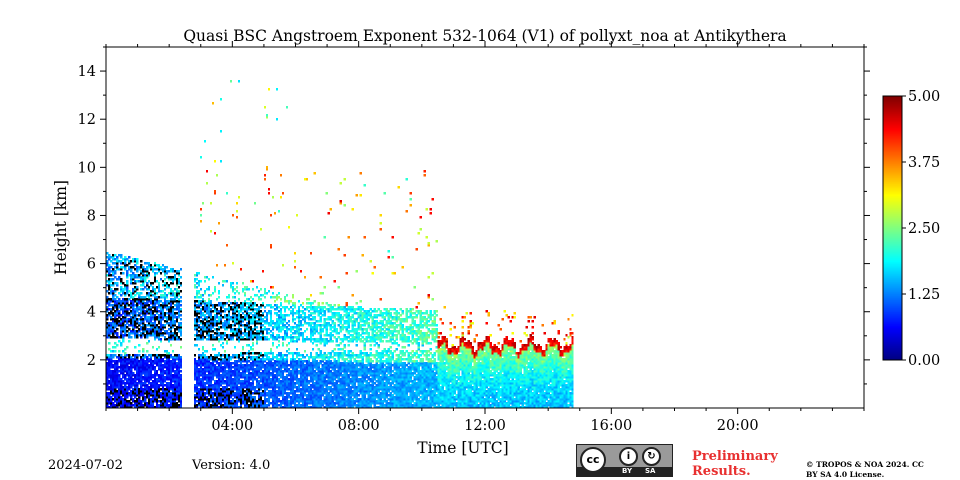  I want to click on colorbar-tick-label: 3.75, so click(924, 163).